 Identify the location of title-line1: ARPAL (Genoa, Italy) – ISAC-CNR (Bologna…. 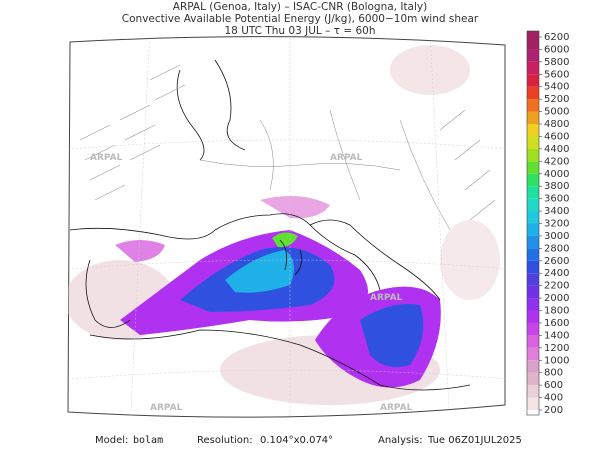
(300, 7).